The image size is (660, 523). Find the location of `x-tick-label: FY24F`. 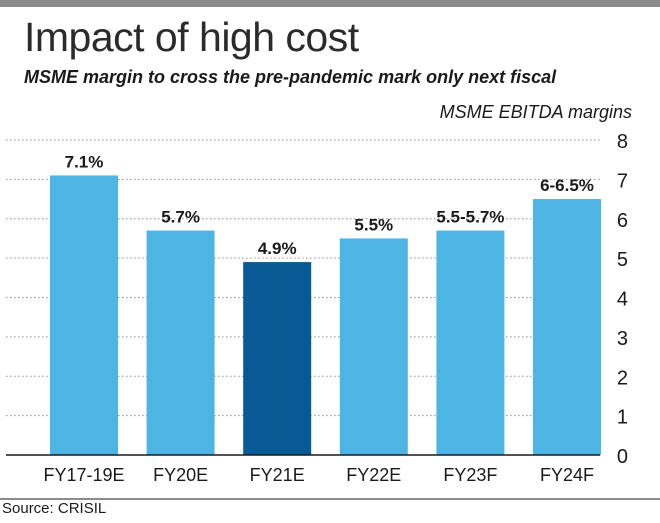

x-tick-label: FY24F is located at coordinates (567, 475).